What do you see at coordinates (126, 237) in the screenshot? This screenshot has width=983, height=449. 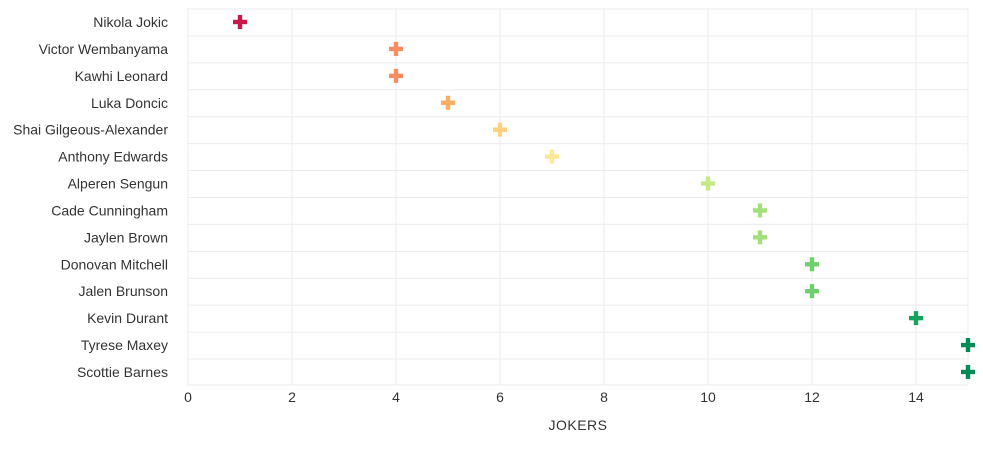 I see `category-label: Jaylen Brown` at bounding box center [126, 237].